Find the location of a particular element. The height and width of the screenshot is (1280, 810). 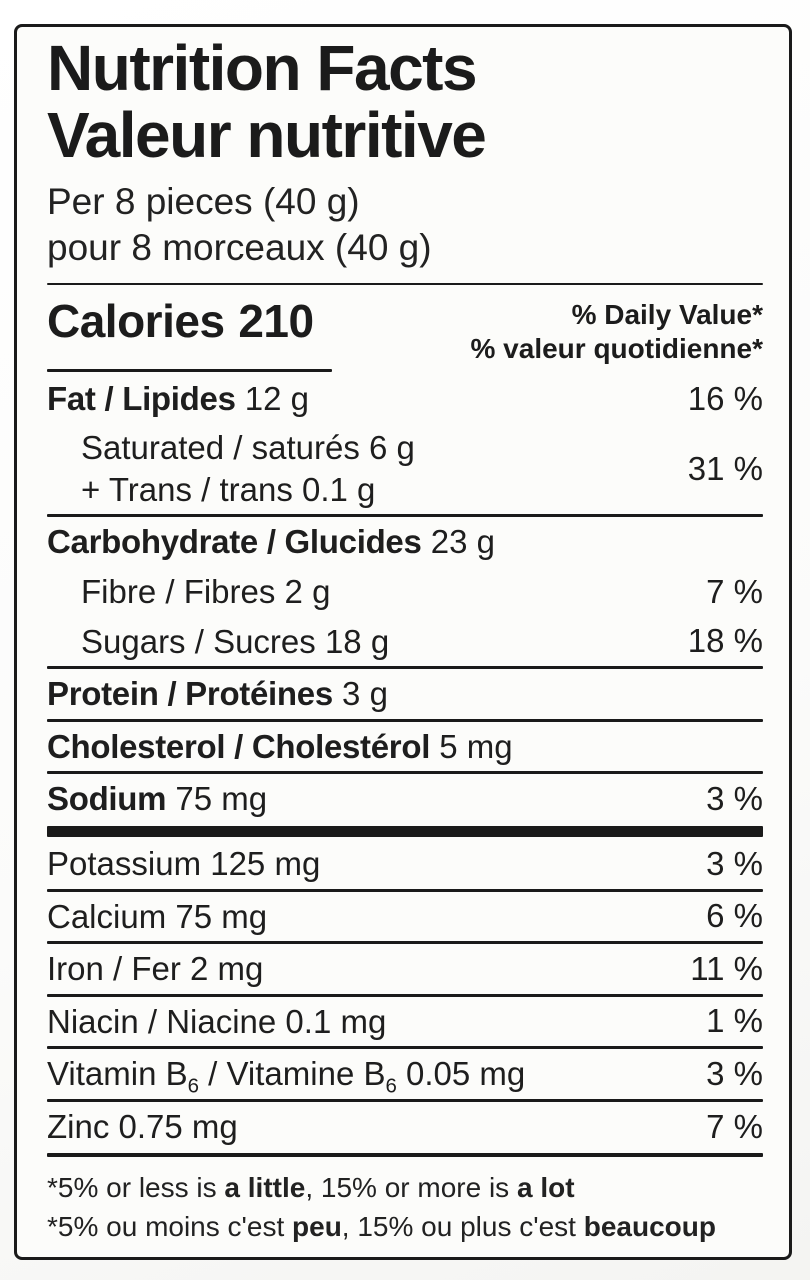

text-part: Niacin / Niacine 0.1 mg is located at coordinates (217, 1021).